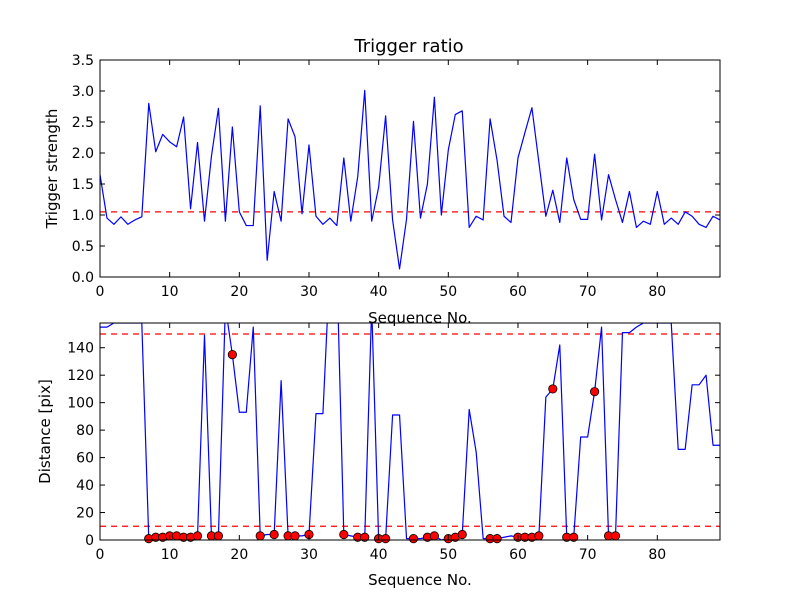  I want to click on y-tick-label: 20, so click(85, 514).